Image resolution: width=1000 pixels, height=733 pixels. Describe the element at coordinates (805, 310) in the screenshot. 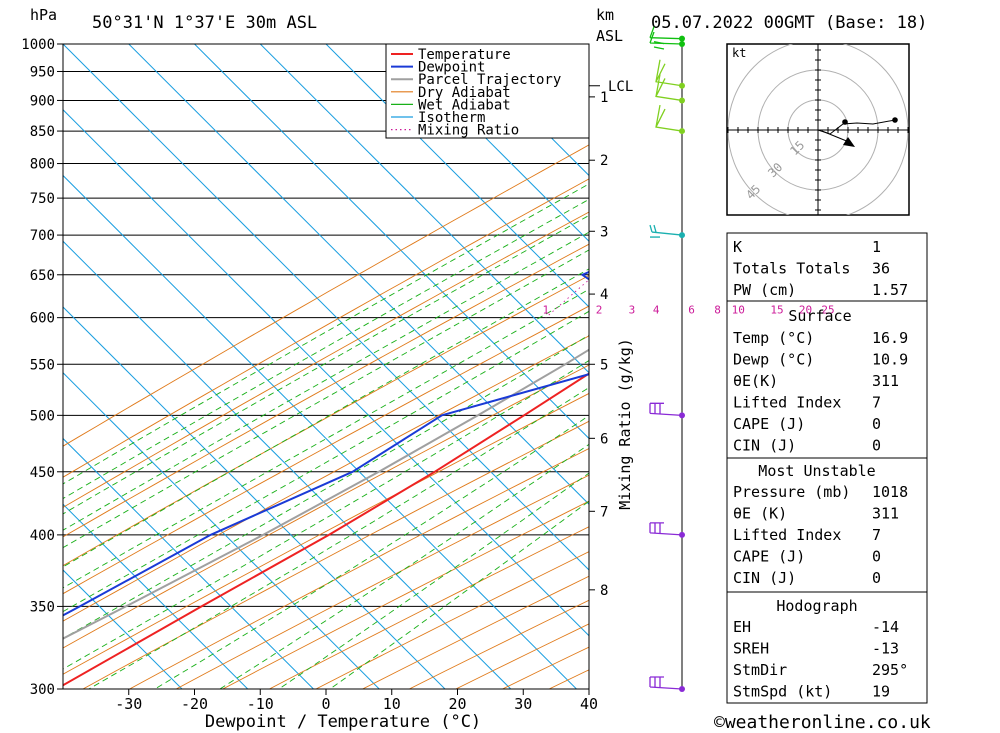

I see `mixing-ratio-label: 20` at that location.